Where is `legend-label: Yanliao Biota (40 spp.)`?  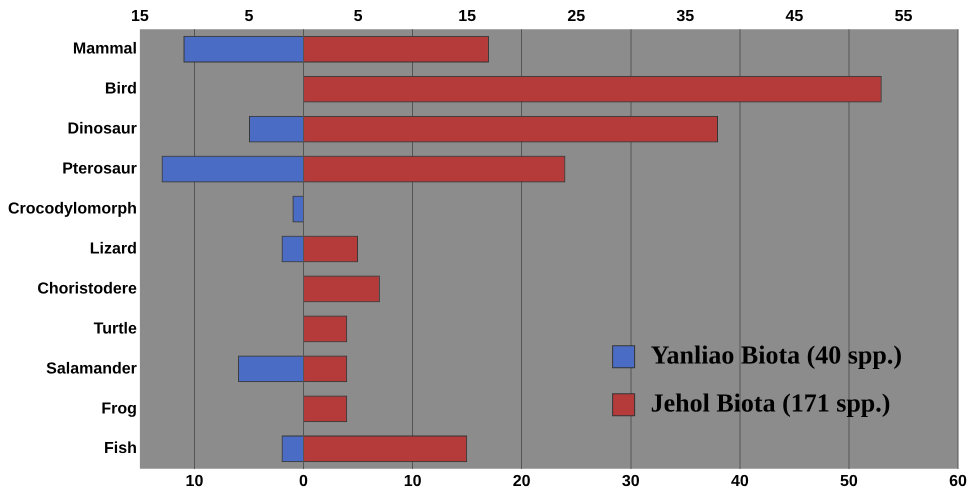 legend-label: Yanliao Biota (40 spp.) is located at coordinates (776, 355).